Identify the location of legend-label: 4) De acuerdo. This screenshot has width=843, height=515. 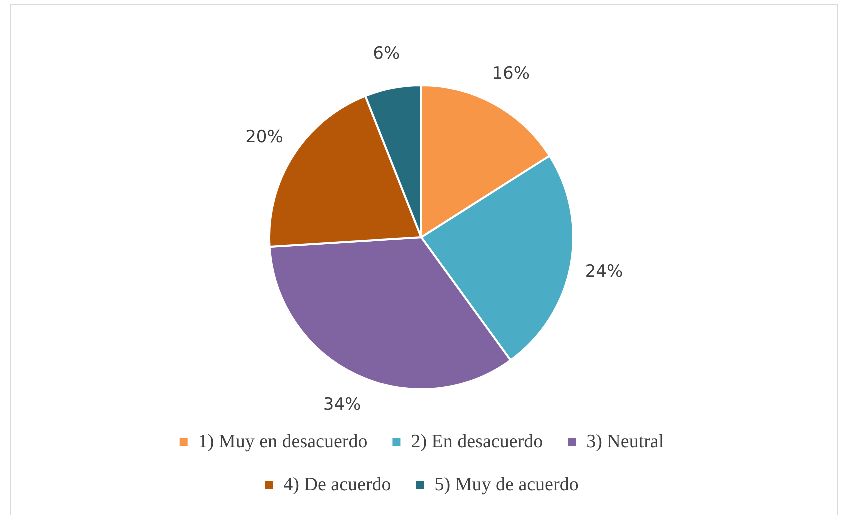
(338, 485).